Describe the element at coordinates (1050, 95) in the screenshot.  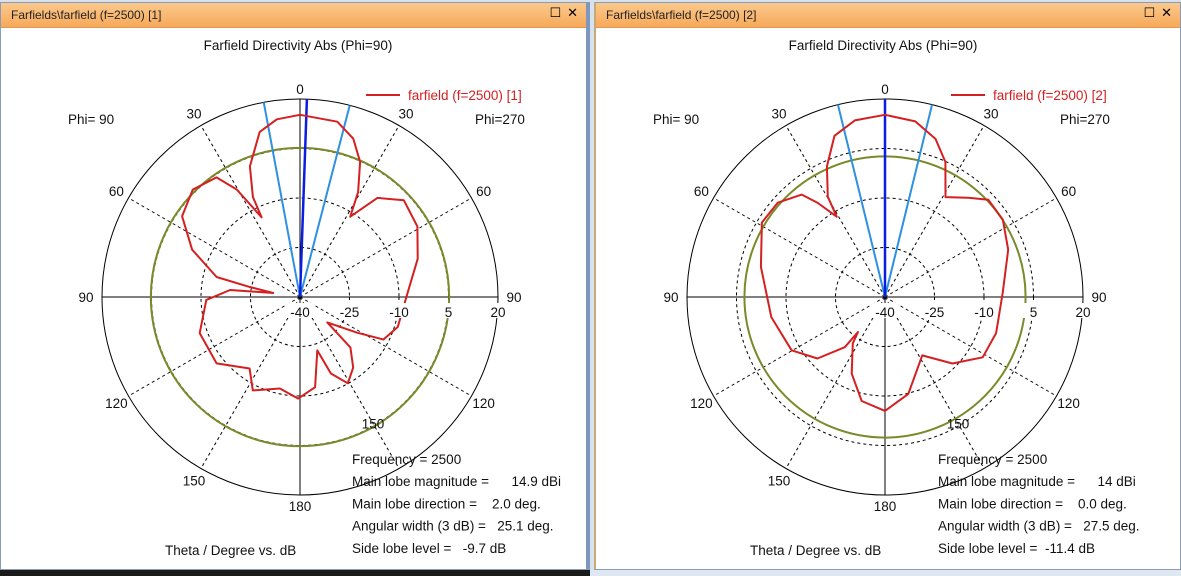
I see `legend-label: farfield (f=2500) [2]` at that location.